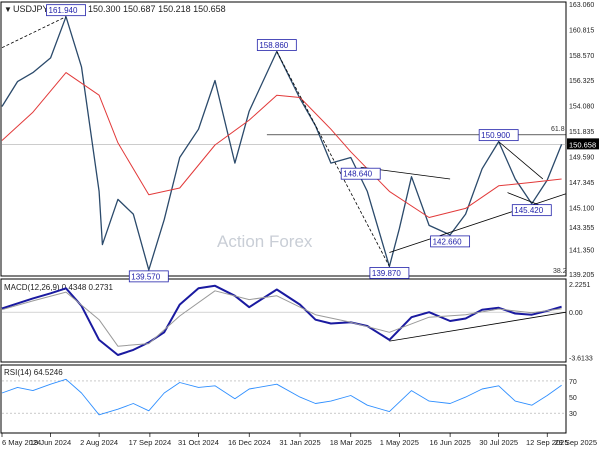 The height and width of the screenshot is (455, 600). Describe the element at coordinates (581, 183) in the screenshot. I see `price-y-tick-label: 147.345` at that location.